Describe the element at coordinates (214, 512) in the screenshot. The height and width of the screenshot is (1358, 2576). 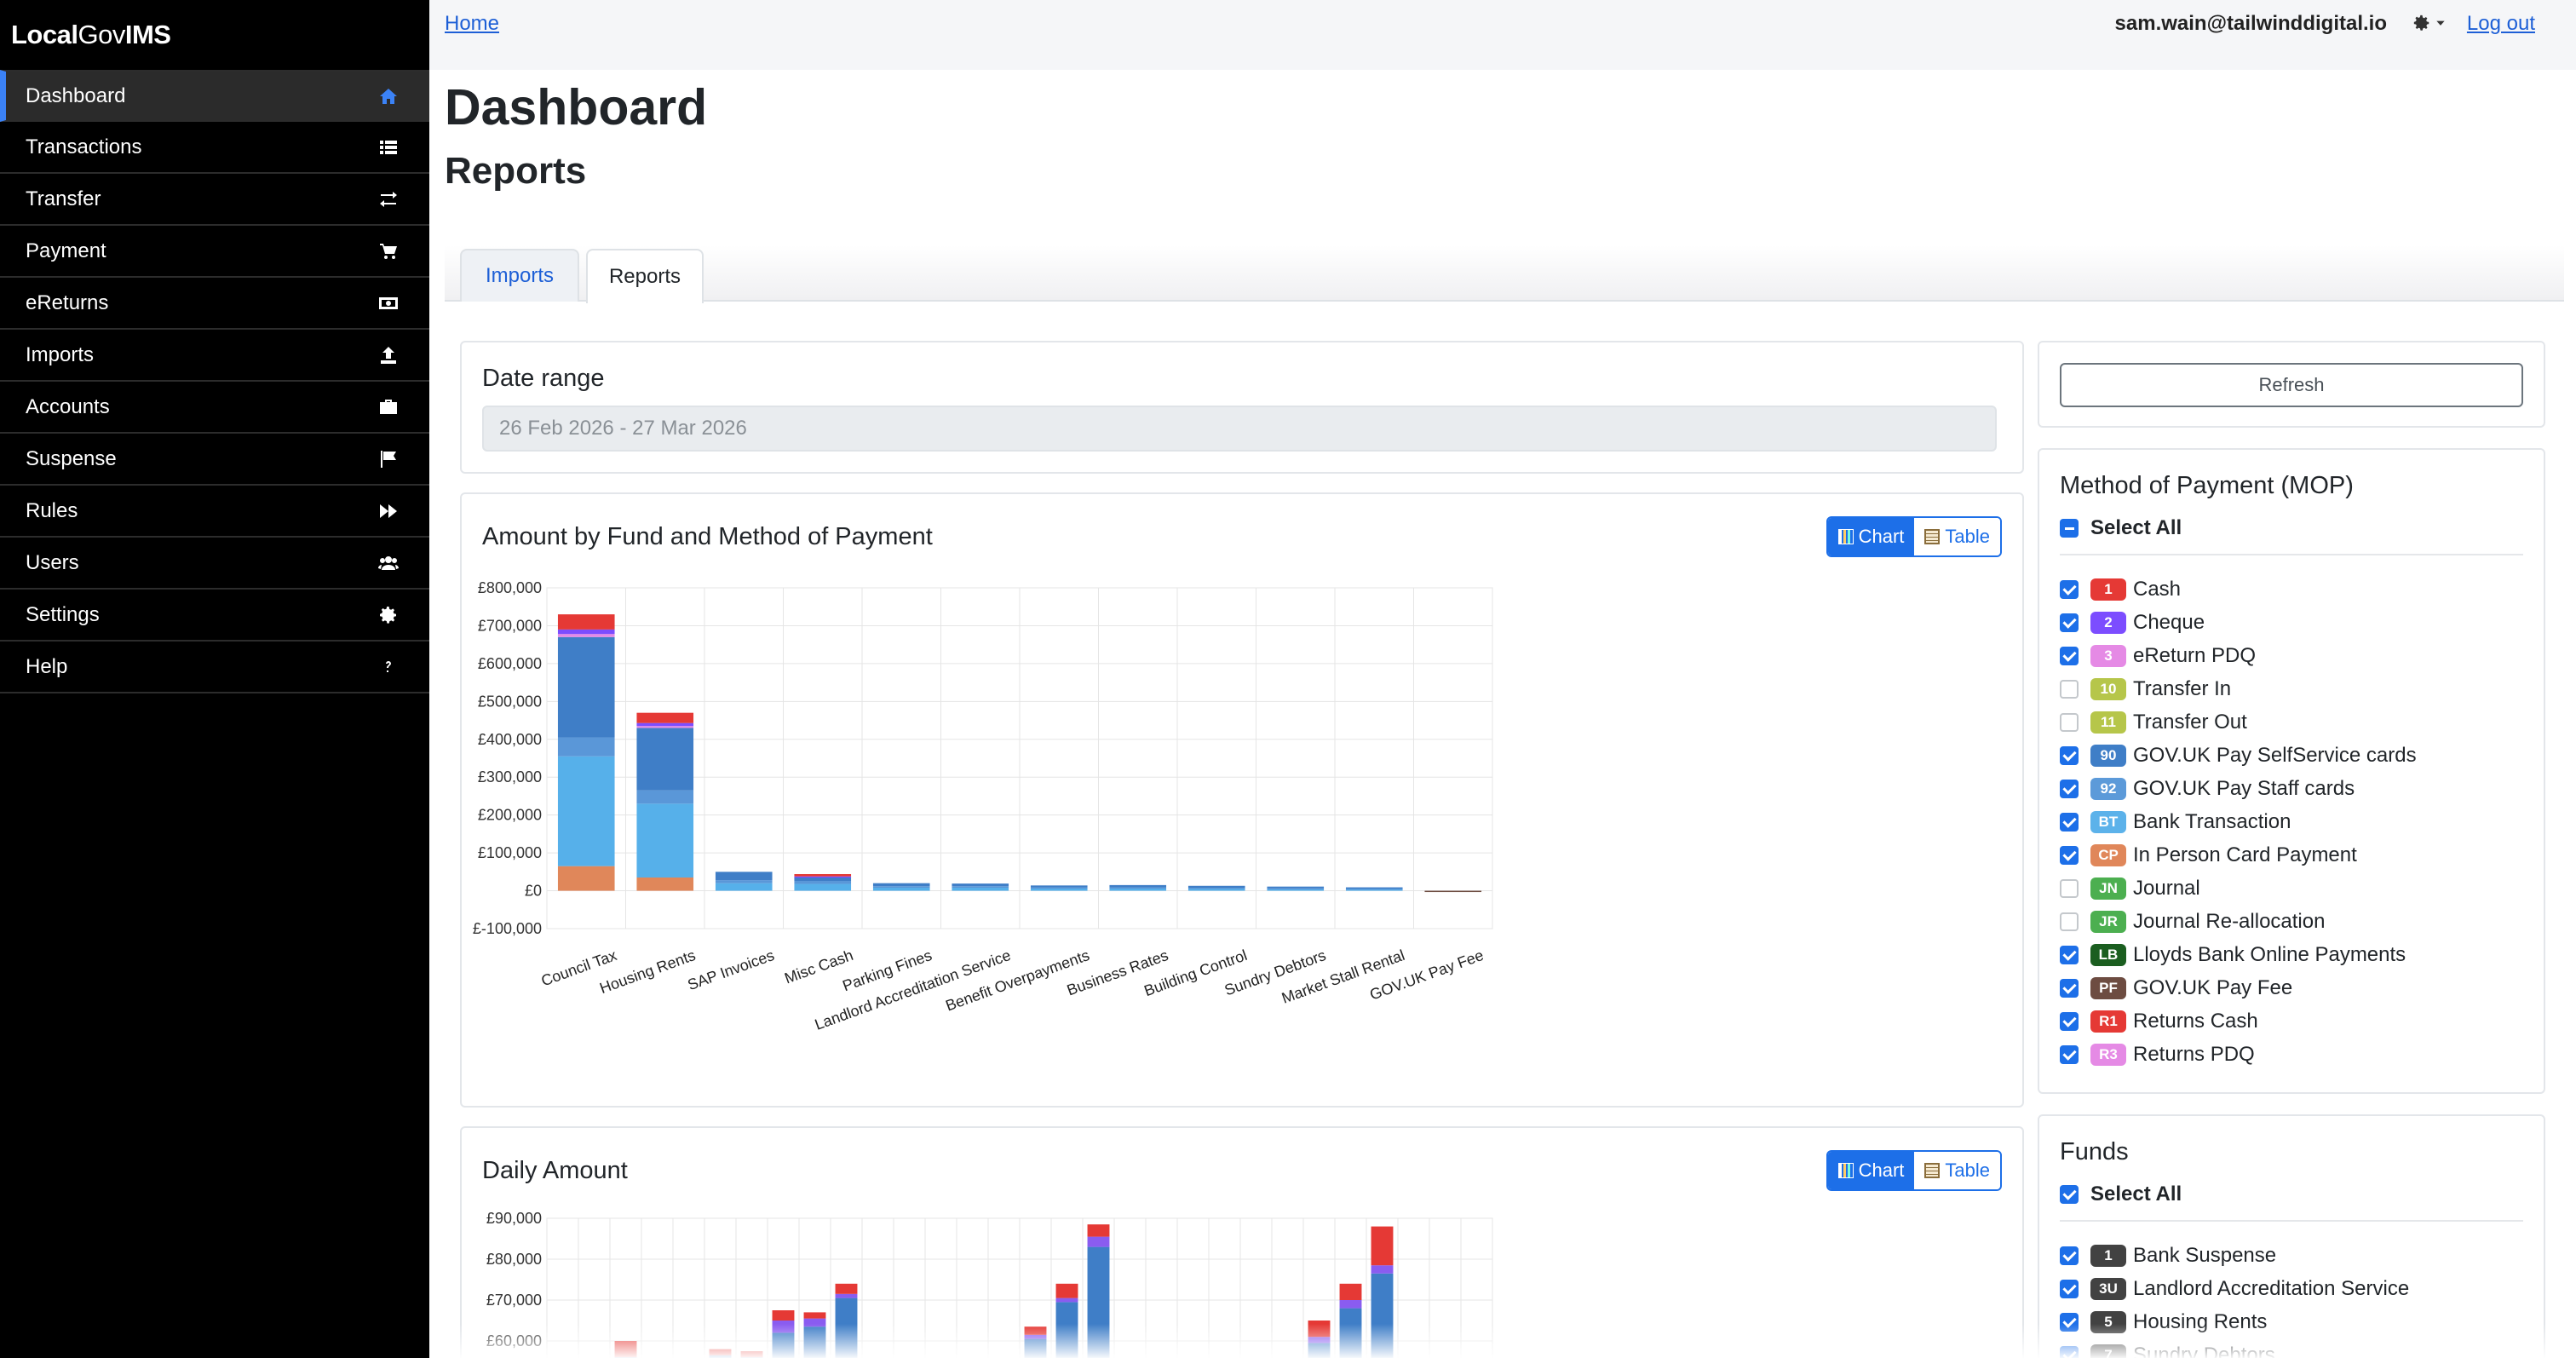
I see `sidebar-item-rules: Rules` at that location.